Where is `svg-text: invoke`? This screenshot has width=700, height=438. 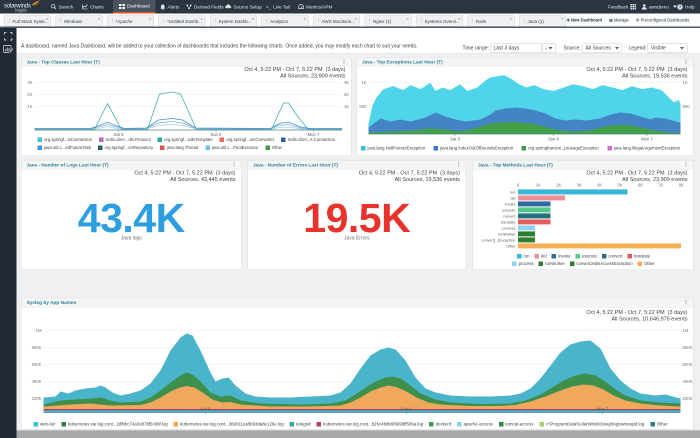 svg-text: invoke is located at coordinates (510, 205).